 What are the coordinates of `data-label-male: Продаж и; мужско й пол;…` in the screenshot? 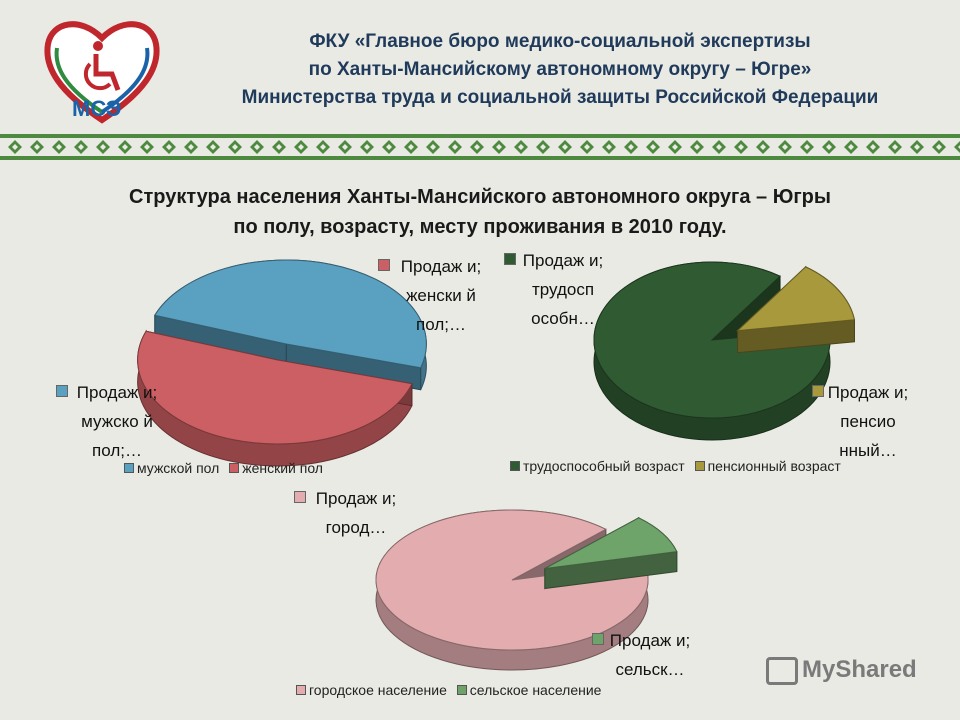 It's located at (109, 421).